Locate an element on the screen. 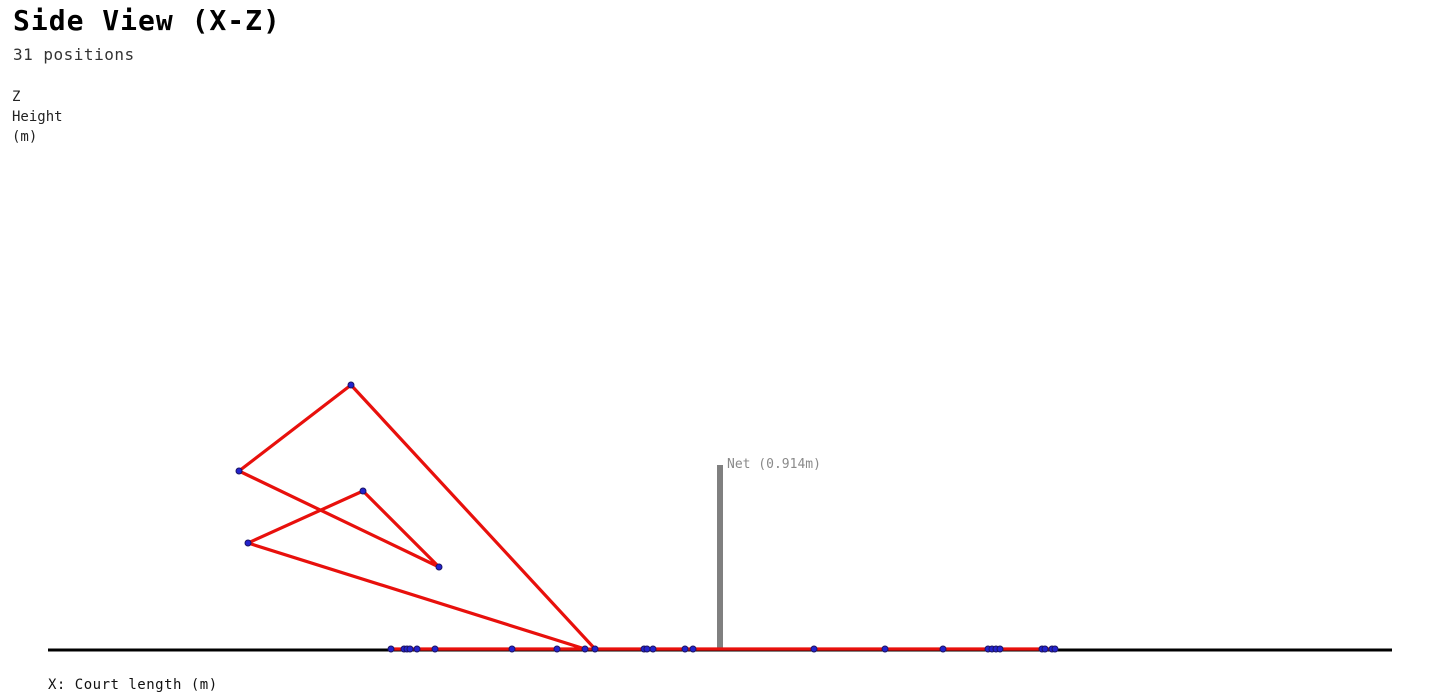  x-axis-label: X: Court length (m) is located at coordinates (133, 685).